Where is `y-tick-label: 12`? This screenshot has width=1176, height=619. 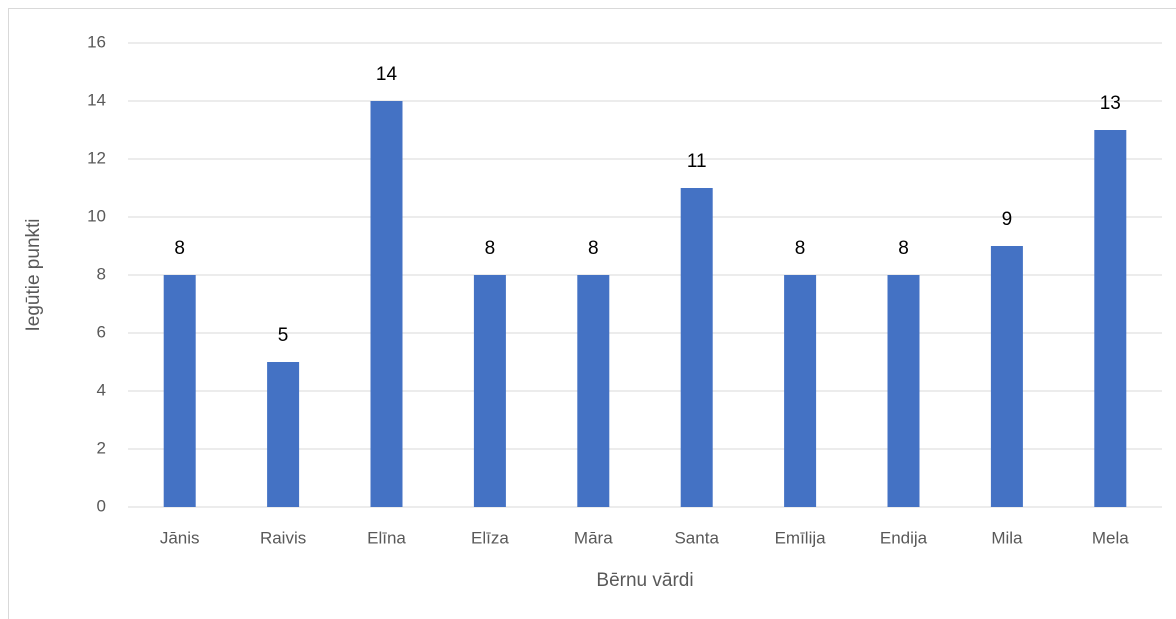
y-tick-label: 12 is located at coordinates (96, 157).